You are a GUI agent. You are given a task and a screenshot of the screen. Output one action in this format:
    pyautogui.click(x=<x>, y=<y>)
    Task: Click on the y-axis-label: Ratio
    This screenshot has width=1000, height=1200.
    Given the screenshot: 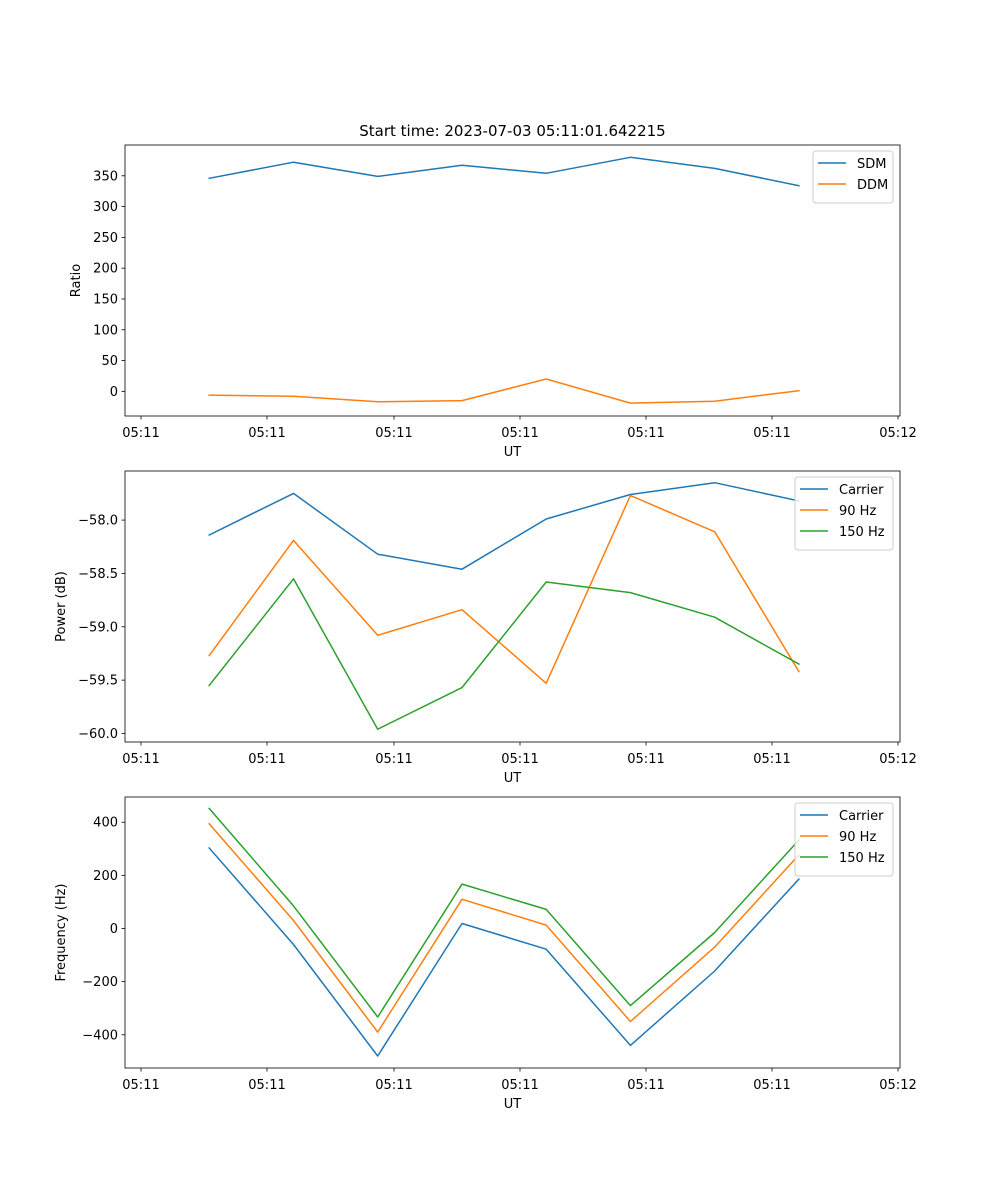 What is the action you would take?
    pyautogui.click(x=76, y=280)
    